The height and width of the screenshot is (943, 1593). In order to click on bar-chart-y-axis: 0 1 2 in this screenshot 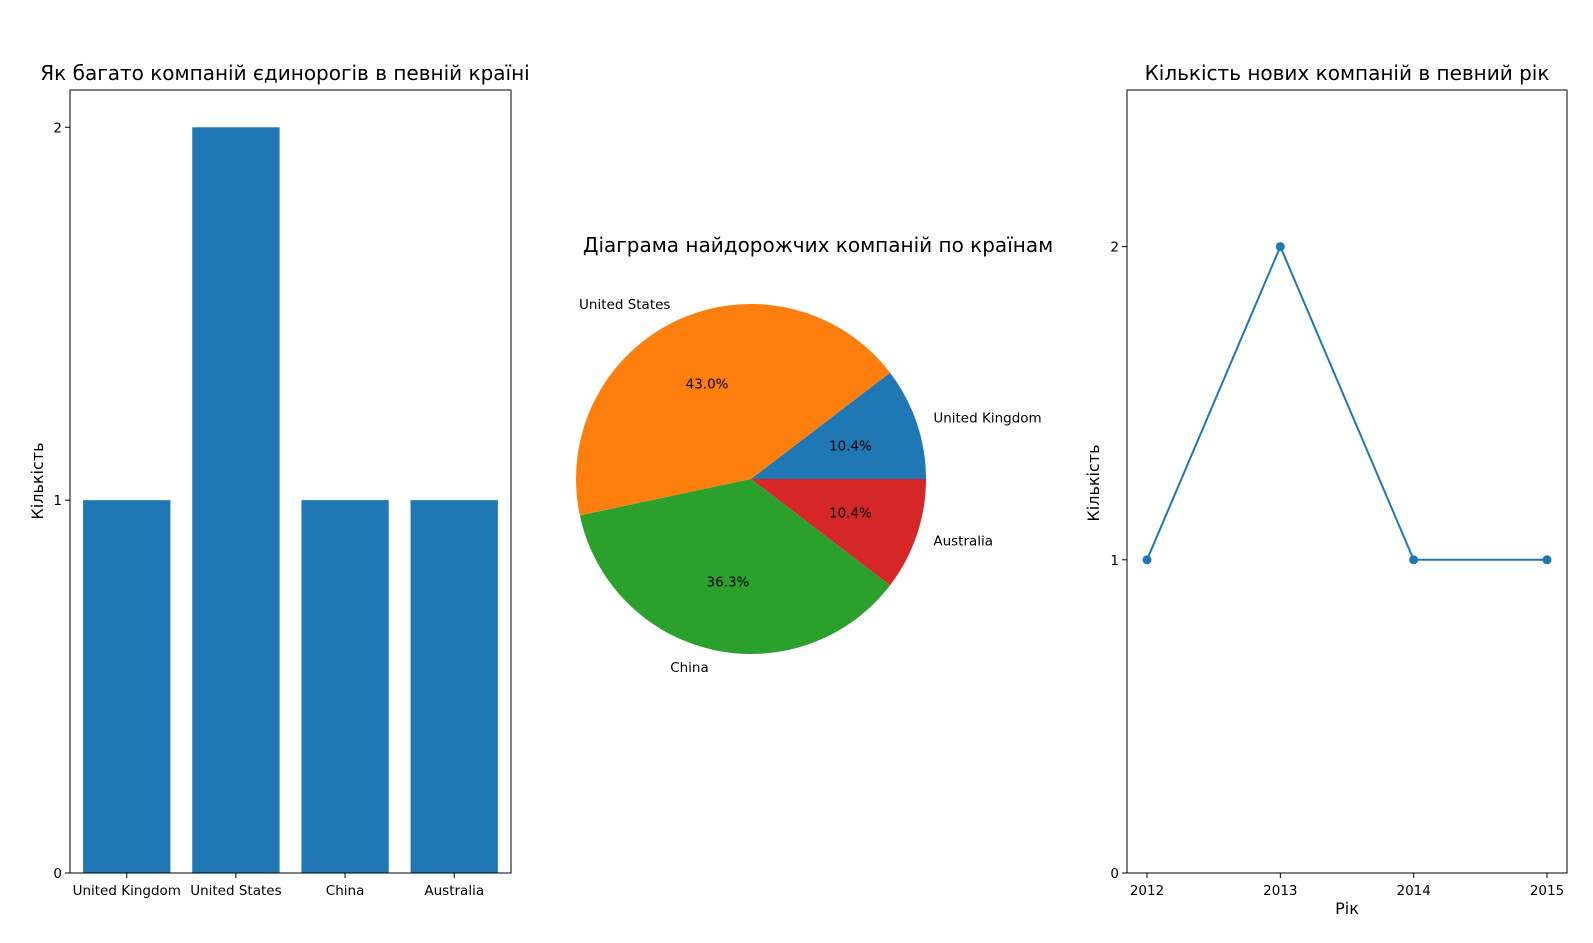, I will do `click(61, 501)`.